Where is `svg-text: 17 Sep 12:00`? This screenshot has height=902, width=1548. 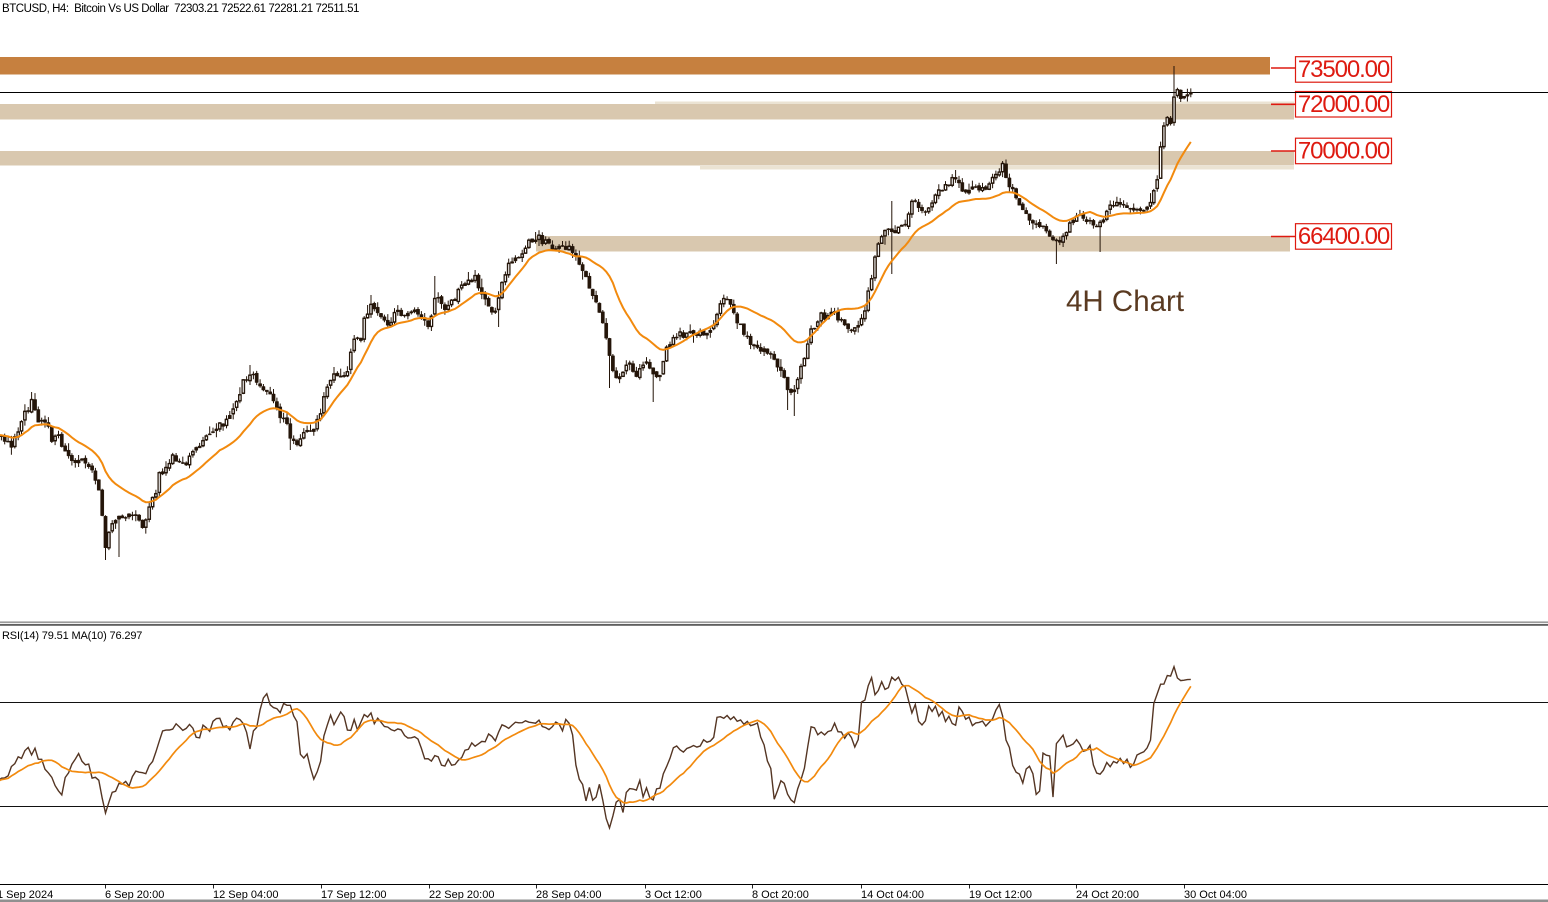 svg-text: 17 Sep 12:00 is located at coordinates (353, 895).